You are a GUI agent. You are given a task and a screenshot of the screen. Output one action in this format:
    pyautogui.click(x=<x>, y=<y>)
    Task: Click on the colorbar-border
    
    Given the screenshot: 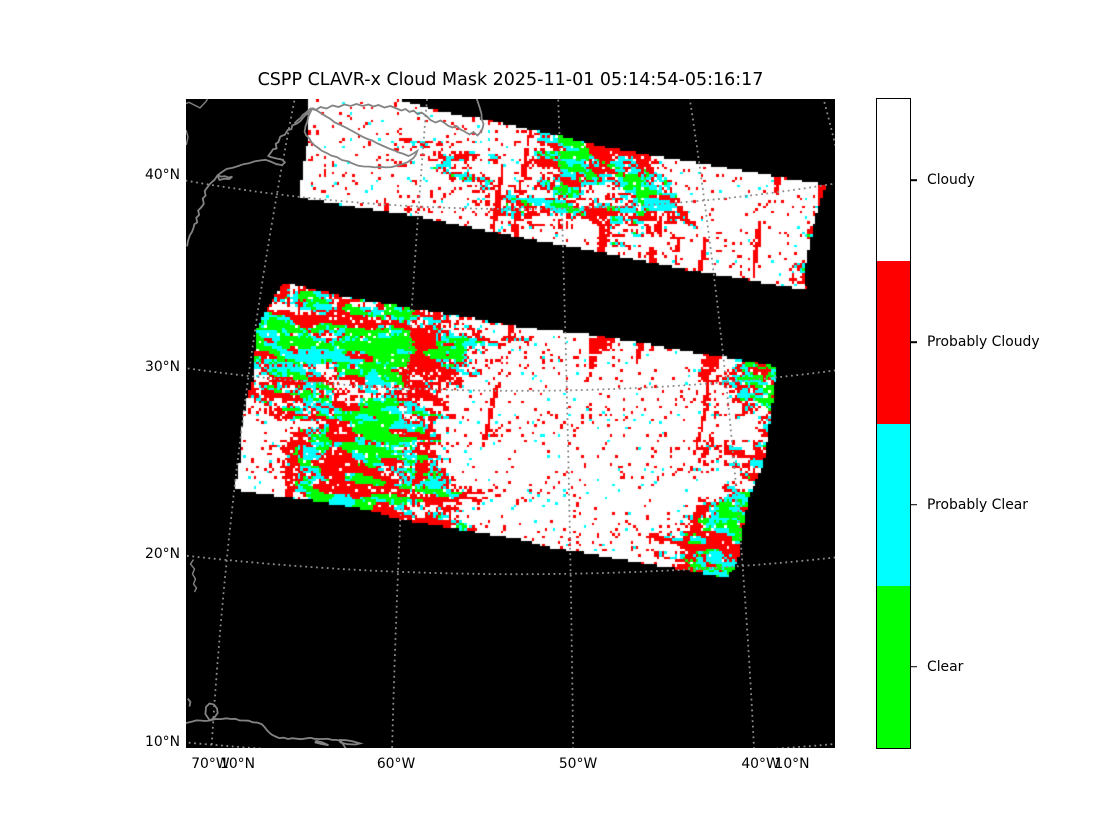 What is the action you would take?
    pyautogui.click(x=893, y=423)
    